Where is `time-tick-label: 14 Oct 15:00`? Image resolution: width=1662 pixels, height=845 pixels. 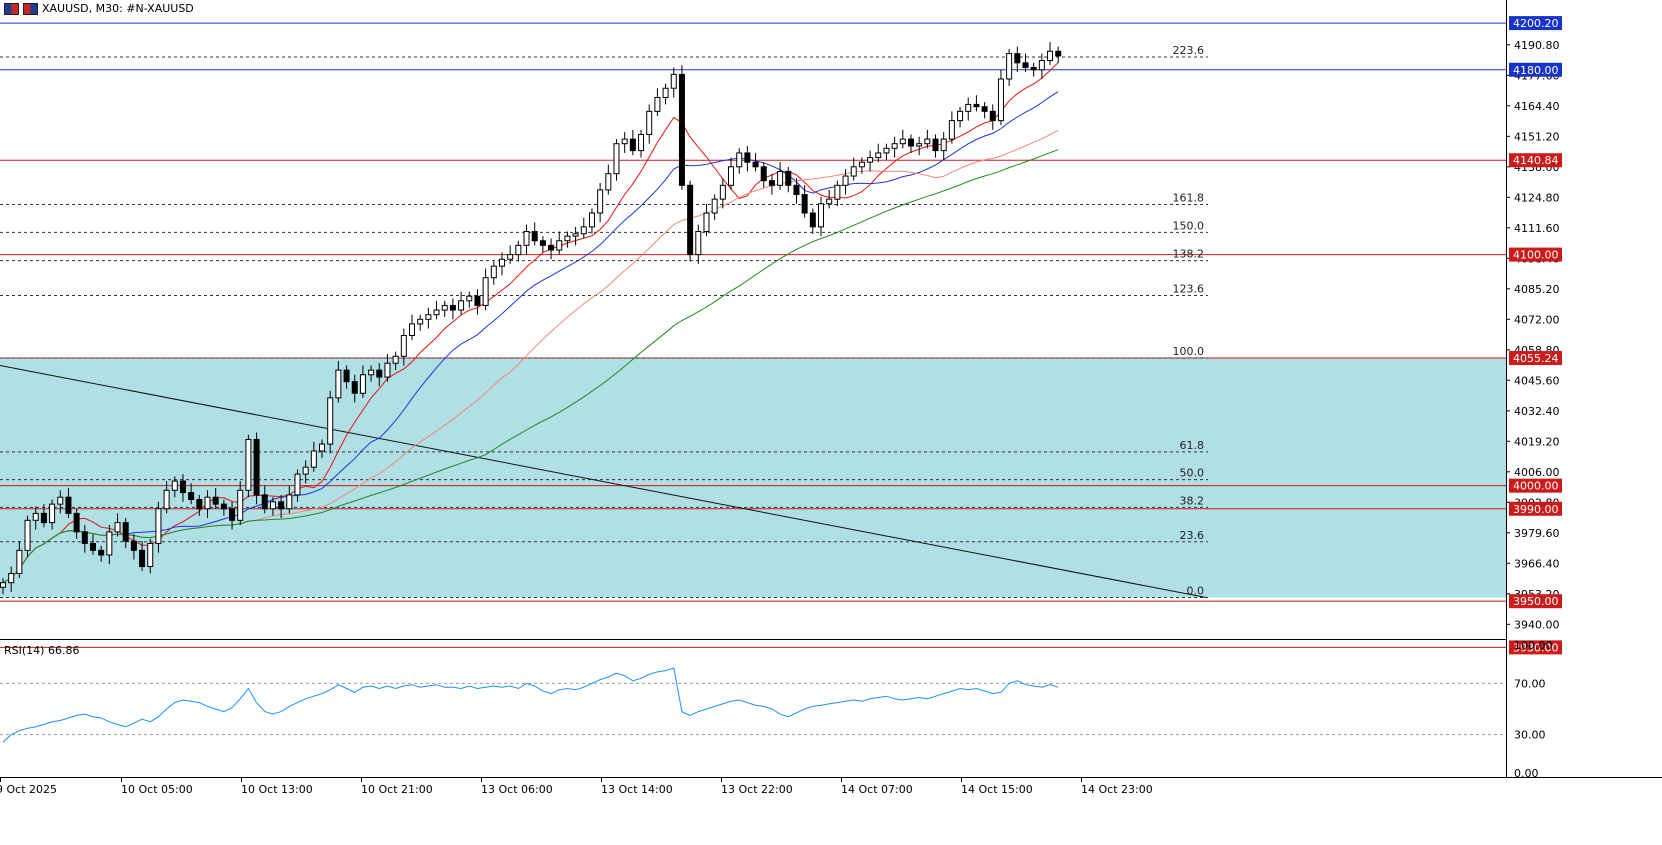 time-tick-label: 14 Oct 15:00 is located at coordinates (997, 789).